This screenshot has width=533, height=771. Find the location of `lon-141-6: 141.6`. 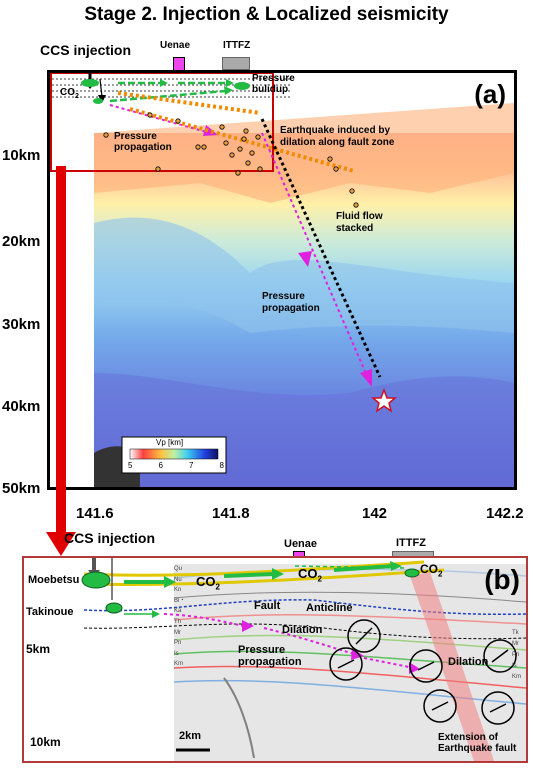

lon-141-6: 141.6 is located at coordinates (95, 513).